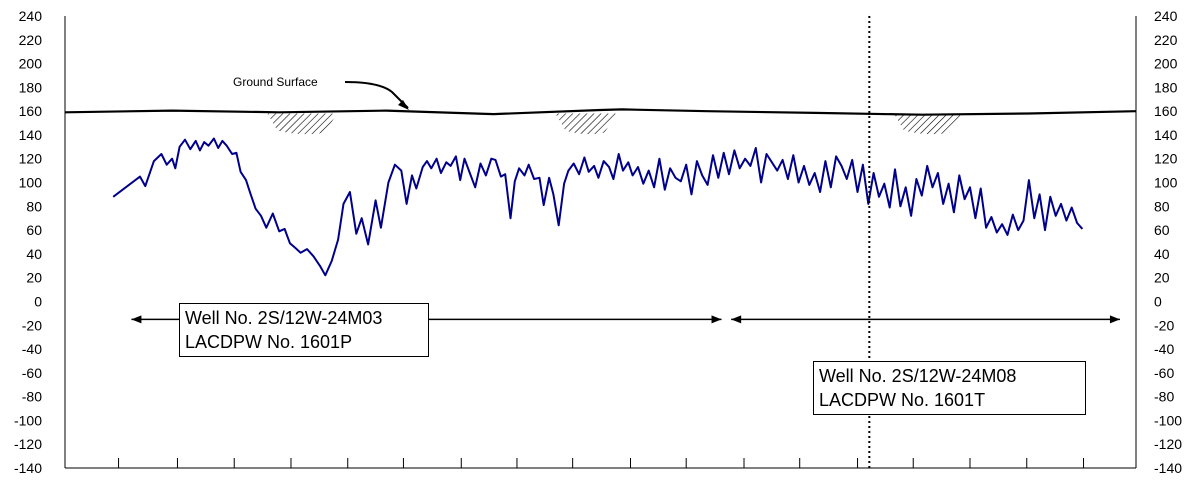  What do you see at coordinates (1164, 349) in the screenshot?
I see `y-tick-label-right: -40` at bounding box center [1164, 349].